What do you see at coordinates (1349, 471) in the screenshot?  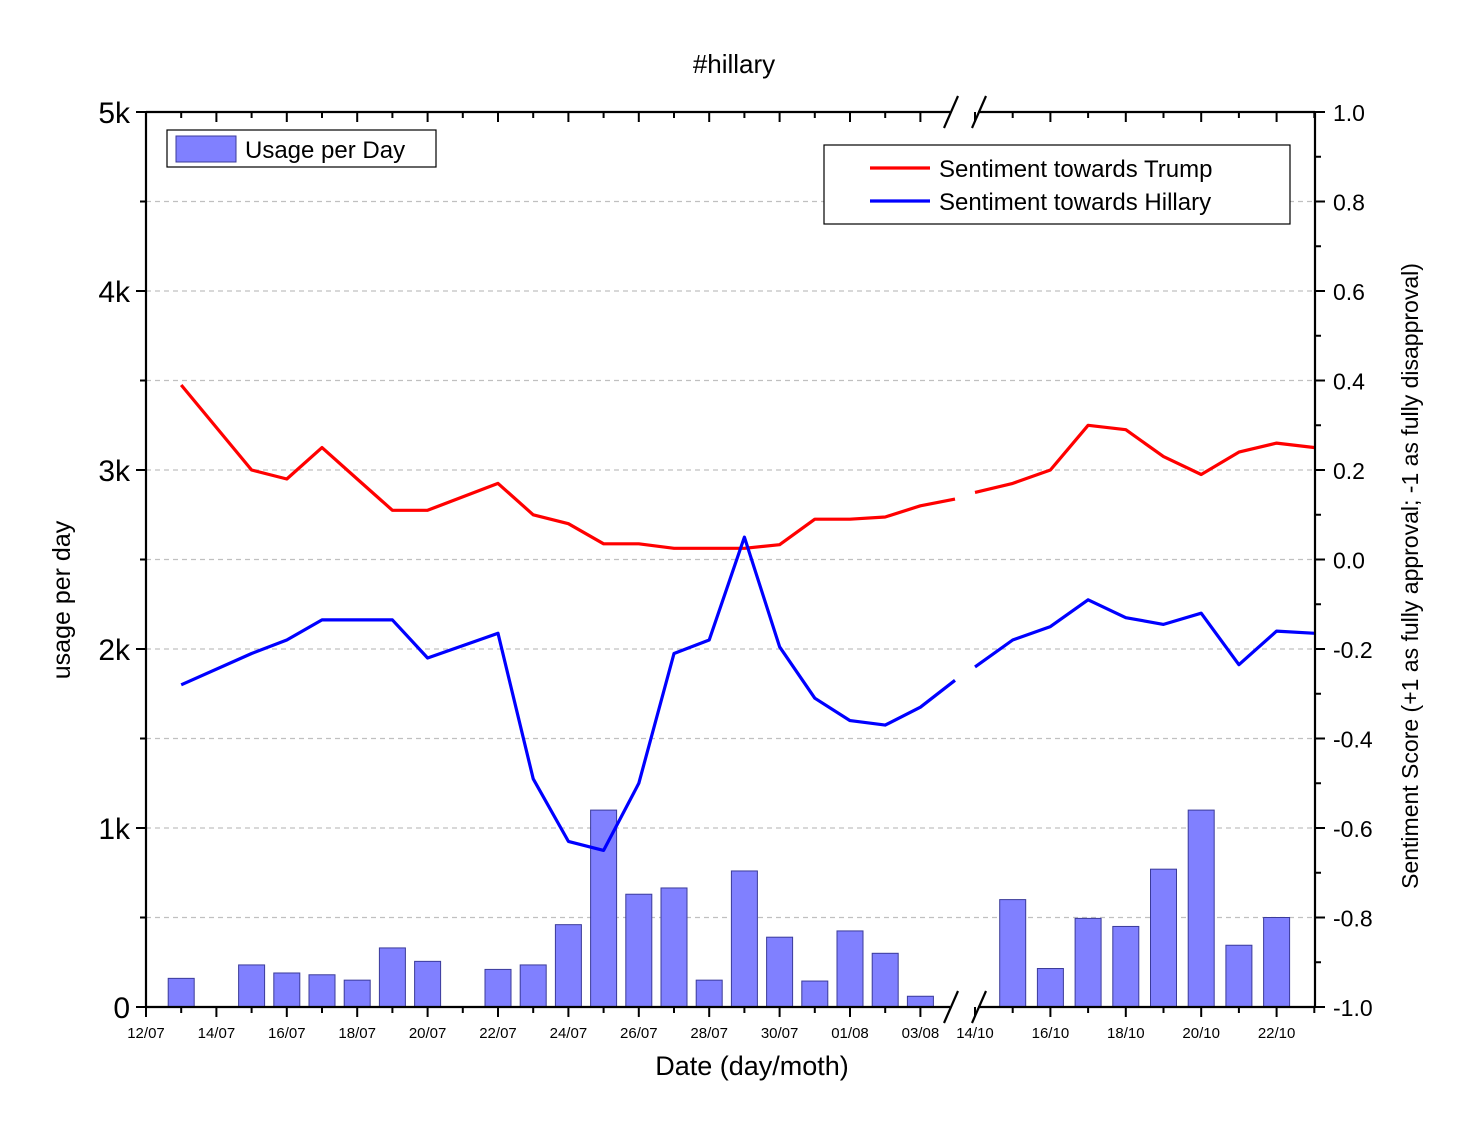 I see `y-right-tick-label: 0.2` at bounding box center [1349, 471].